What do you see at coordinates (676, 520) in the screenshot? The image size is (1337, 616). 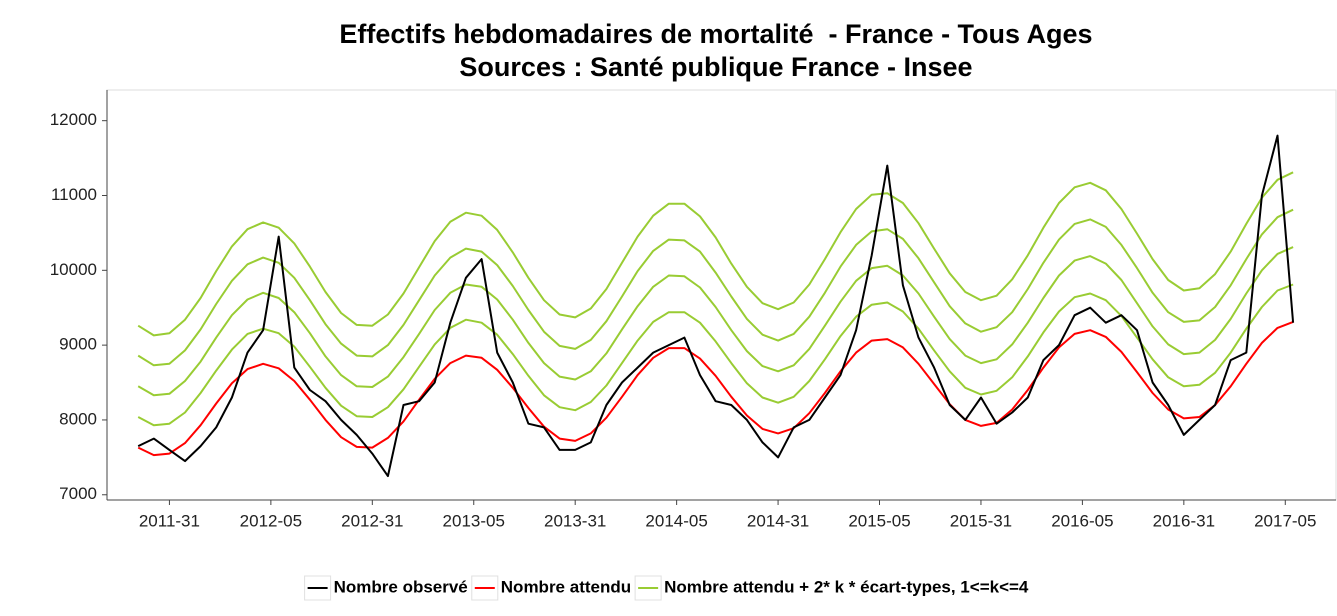 I see `x-tick-label: 2014-05` at bounding box center [676, 520].